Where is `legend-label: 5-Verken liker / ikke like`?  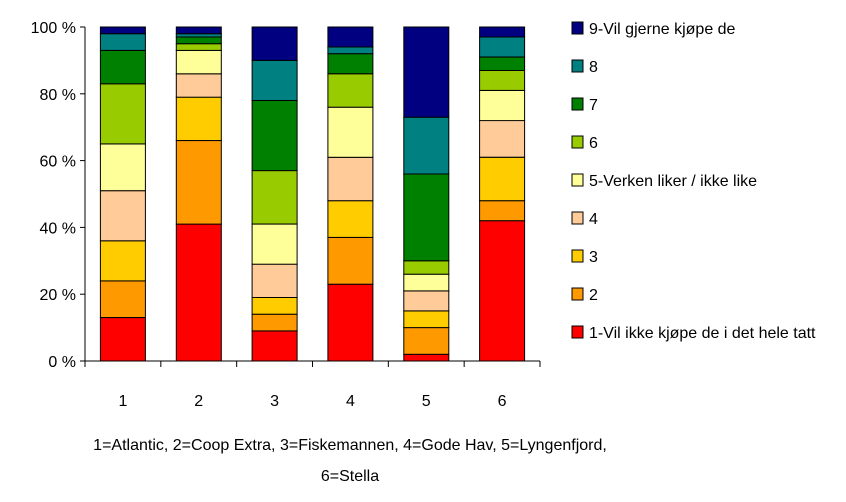
legend-label: 5-Verken liker / ikke like is located at coordinates (673, 181).